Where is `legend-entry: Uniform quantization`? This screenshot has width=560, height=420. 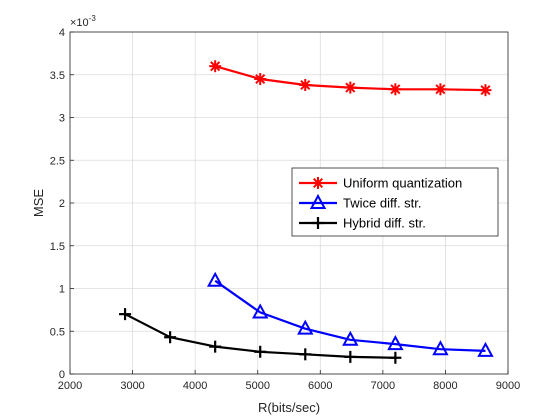
legend-entry: Uniform quantization is located at coordinates (380, 183).